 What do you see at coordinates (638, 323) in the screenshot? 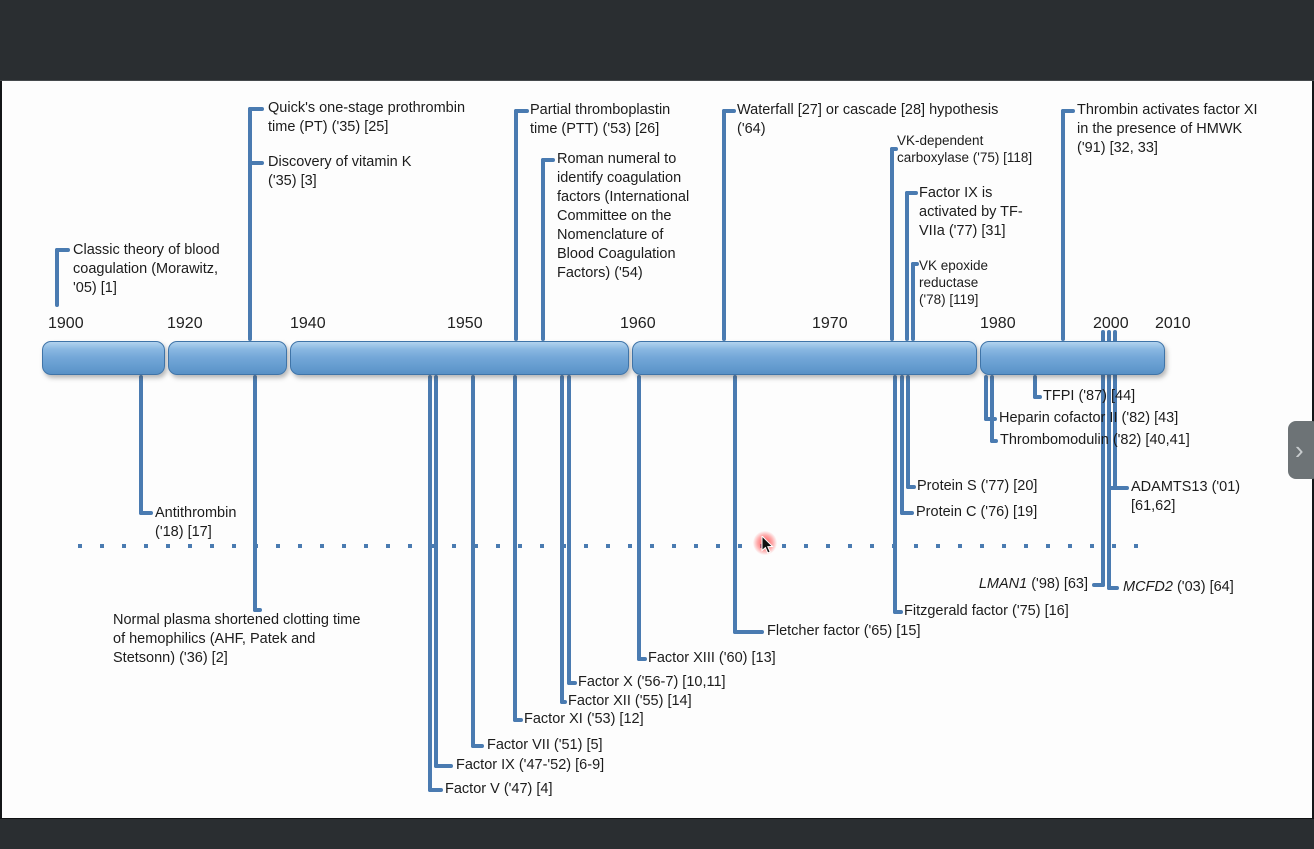
I see `year-label: 1960` at bounding box center [638, 323].